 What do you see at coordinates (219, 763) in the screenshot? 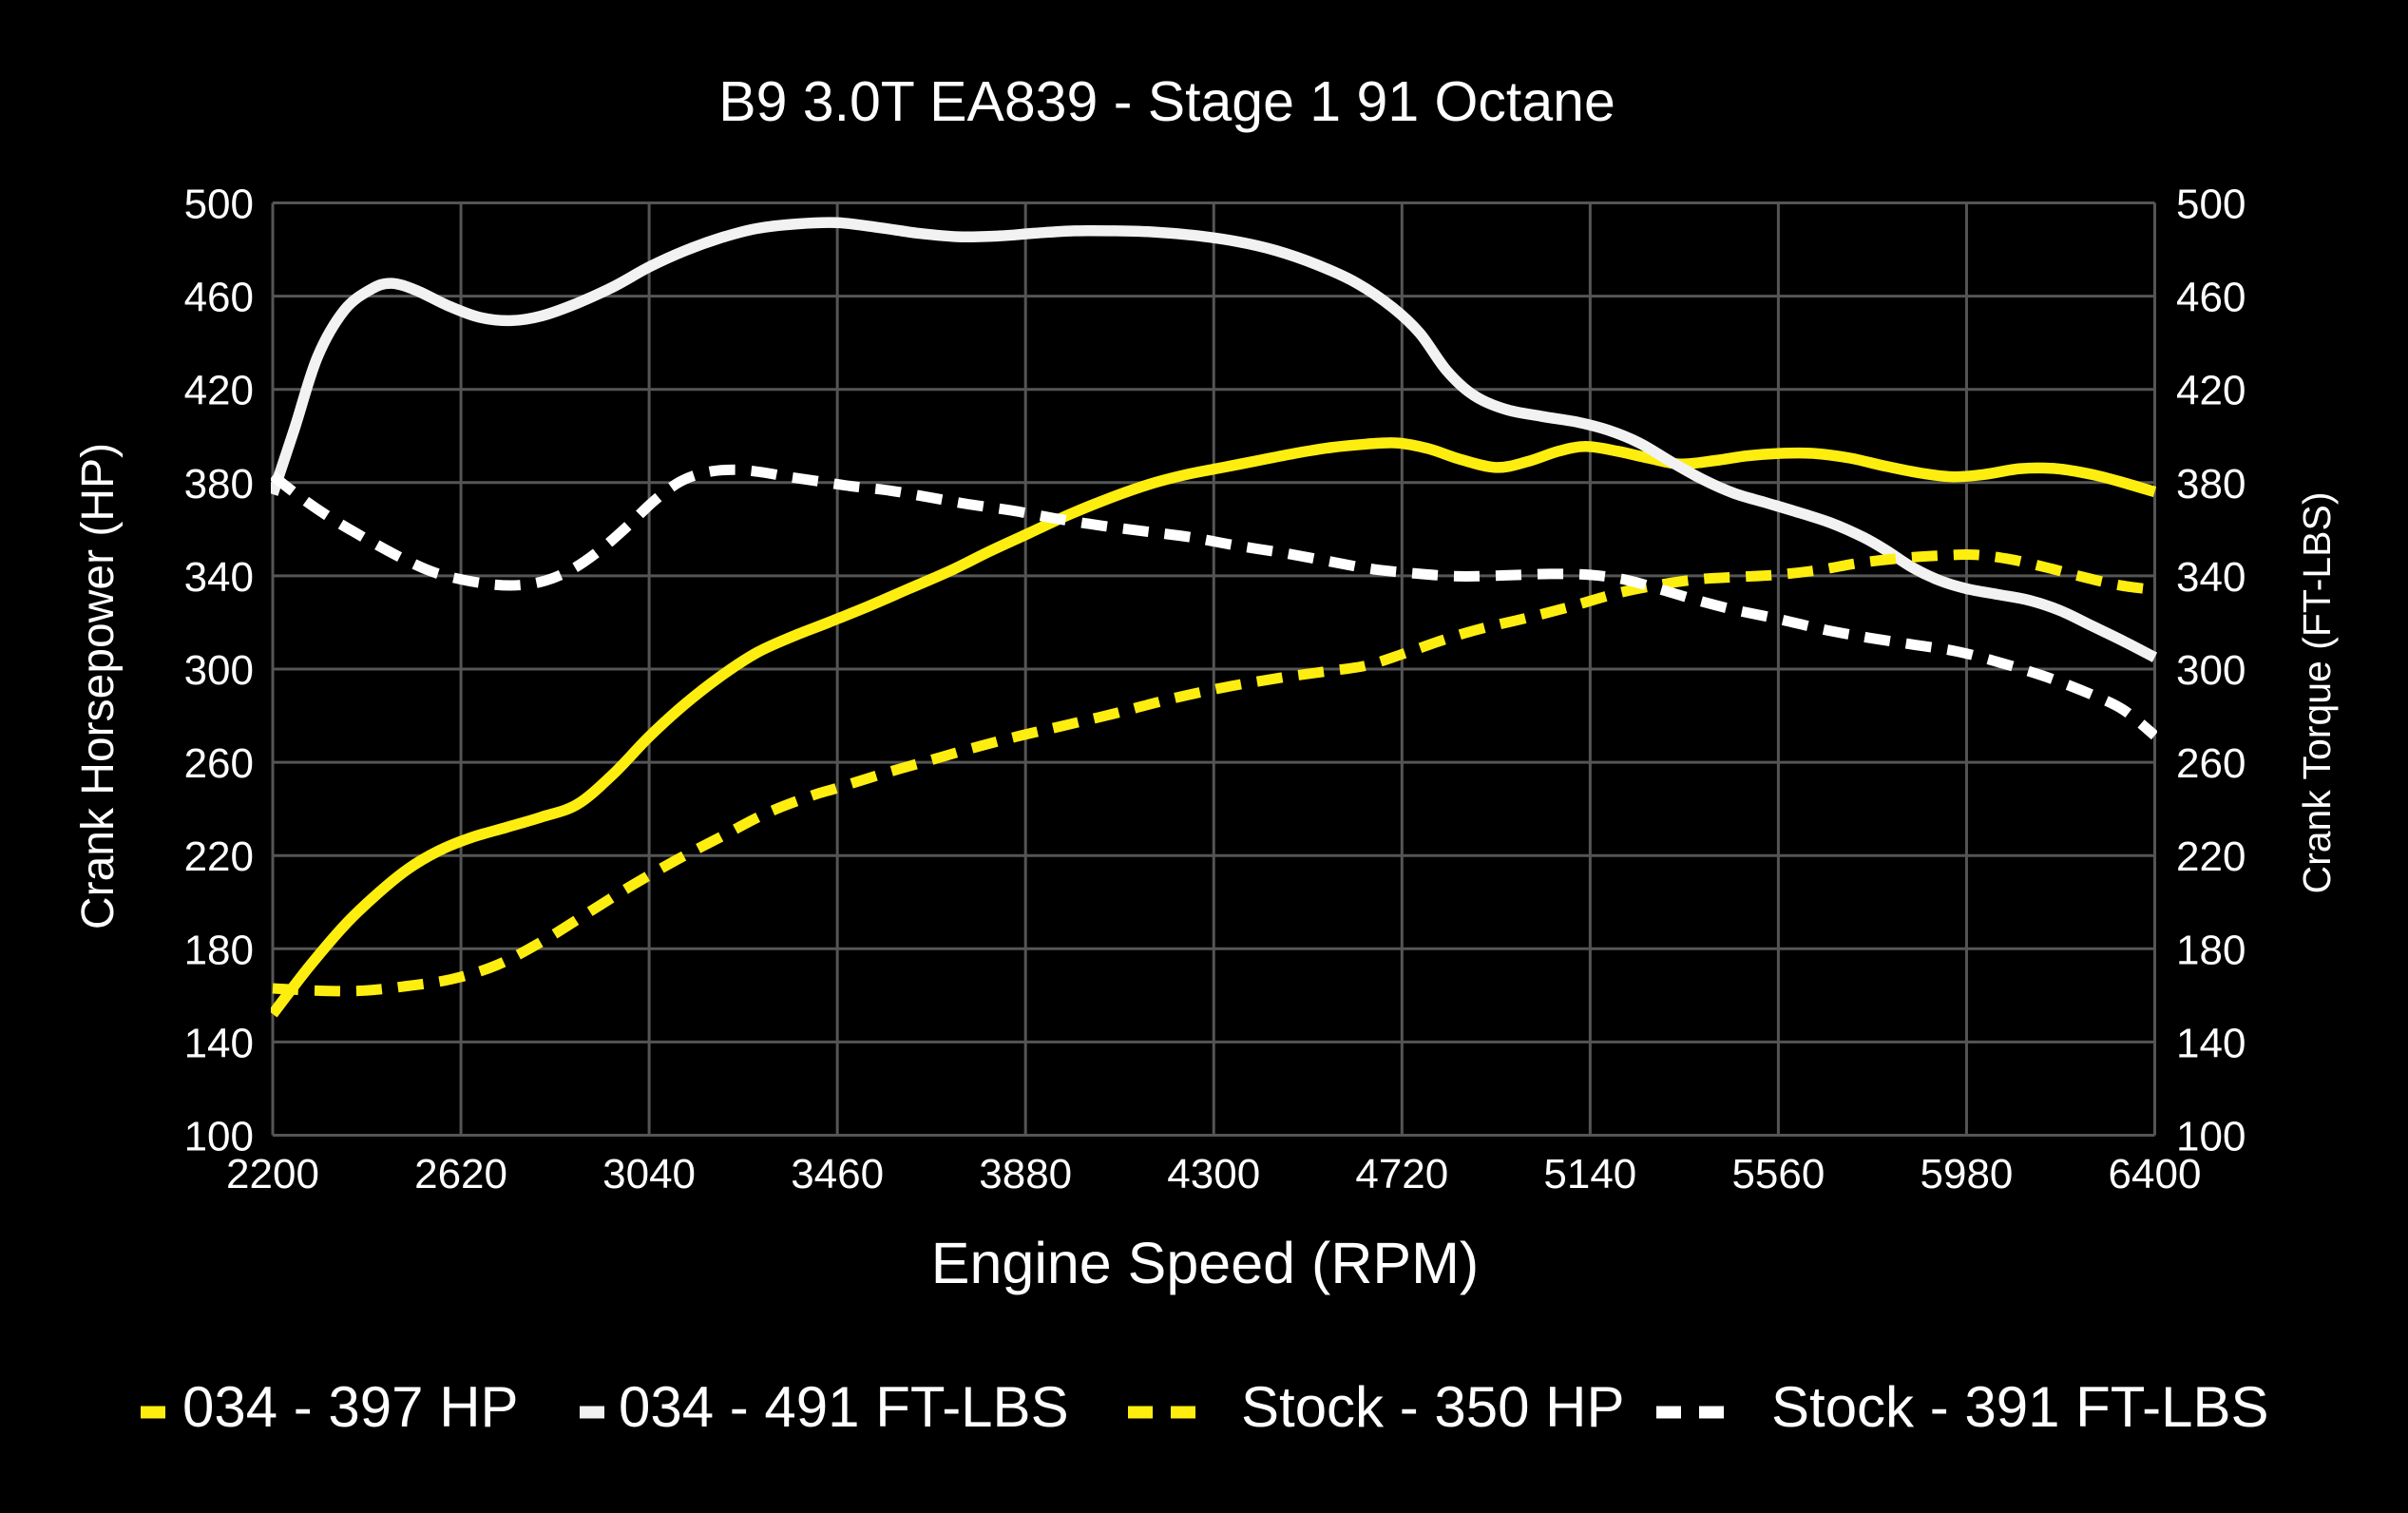
I see `y-tick-label-left: 260` at bounding box center [219, 763].